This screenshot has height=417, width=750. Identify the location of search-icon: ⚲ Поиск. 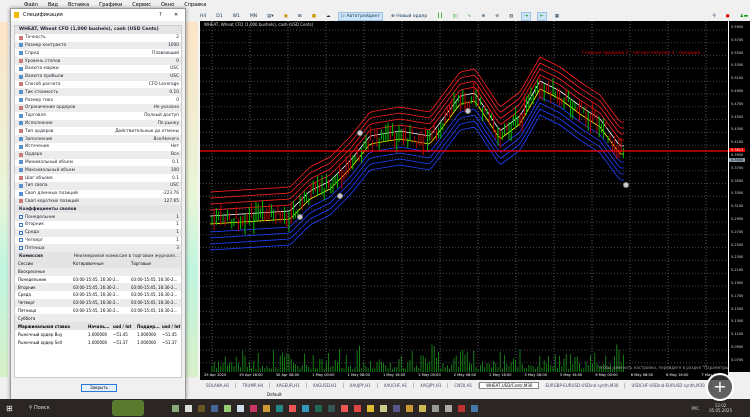
(39, 408).